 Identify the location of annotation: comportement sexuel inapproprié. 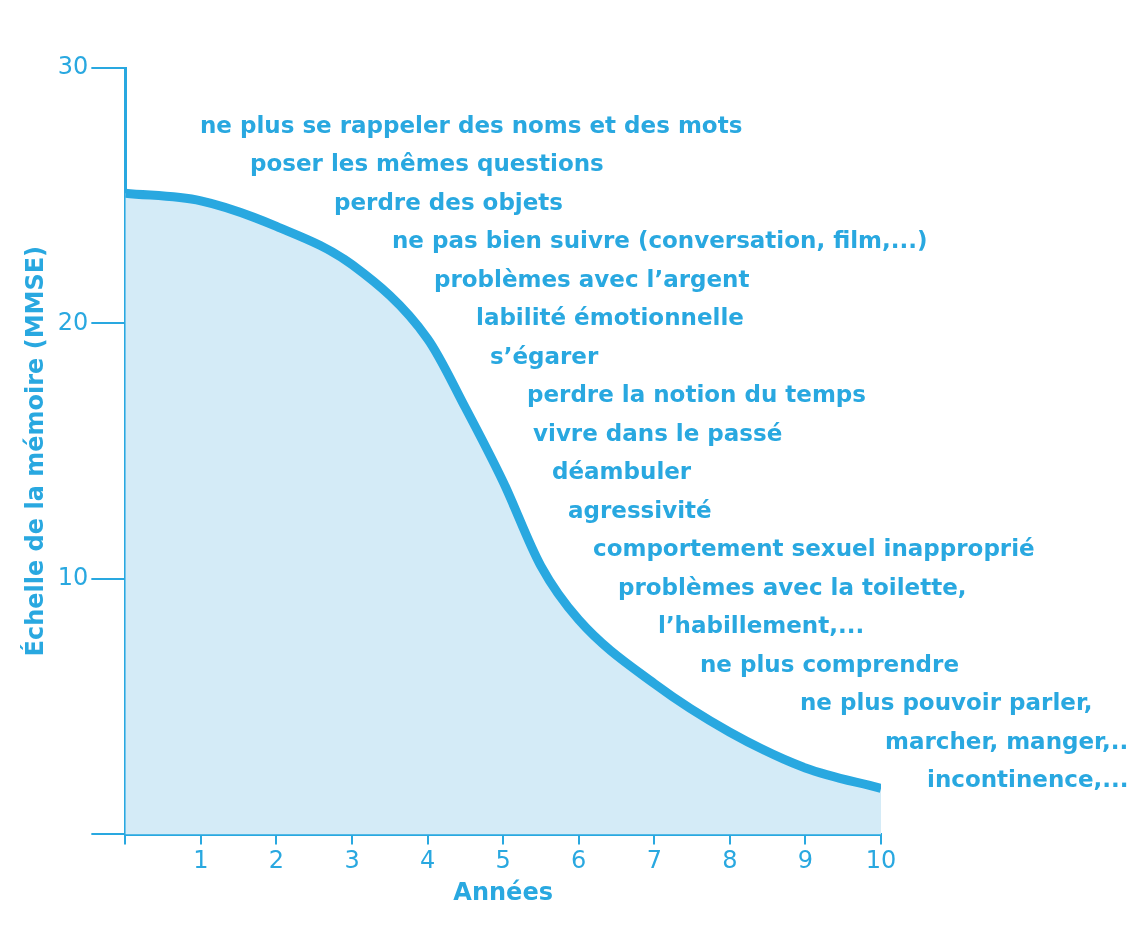
(814, 548).